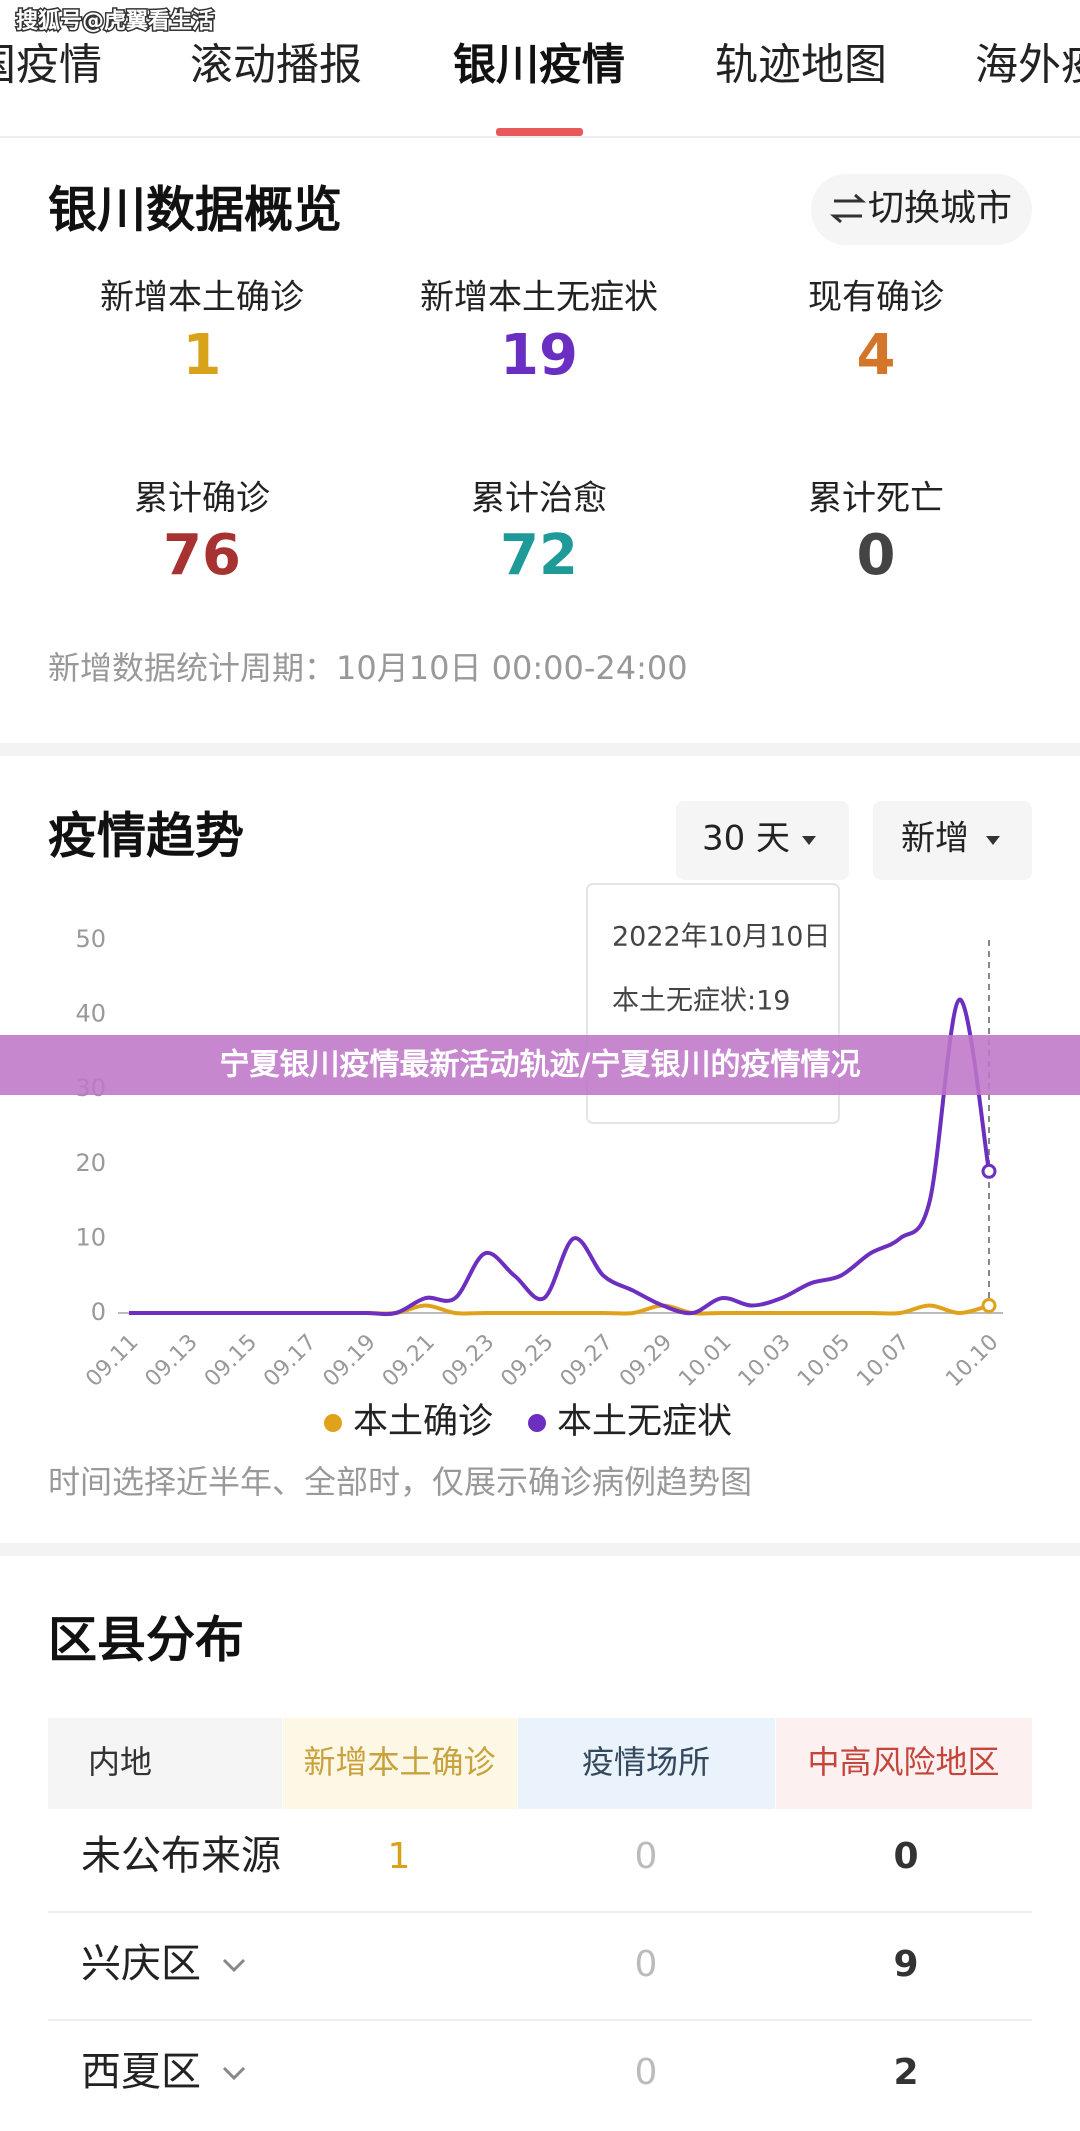 The image size is (1080, 2131). What do you see at coordinates (539, 132) in the screenshot?
I see `tab-indicator` at bounding box center [539, 132].